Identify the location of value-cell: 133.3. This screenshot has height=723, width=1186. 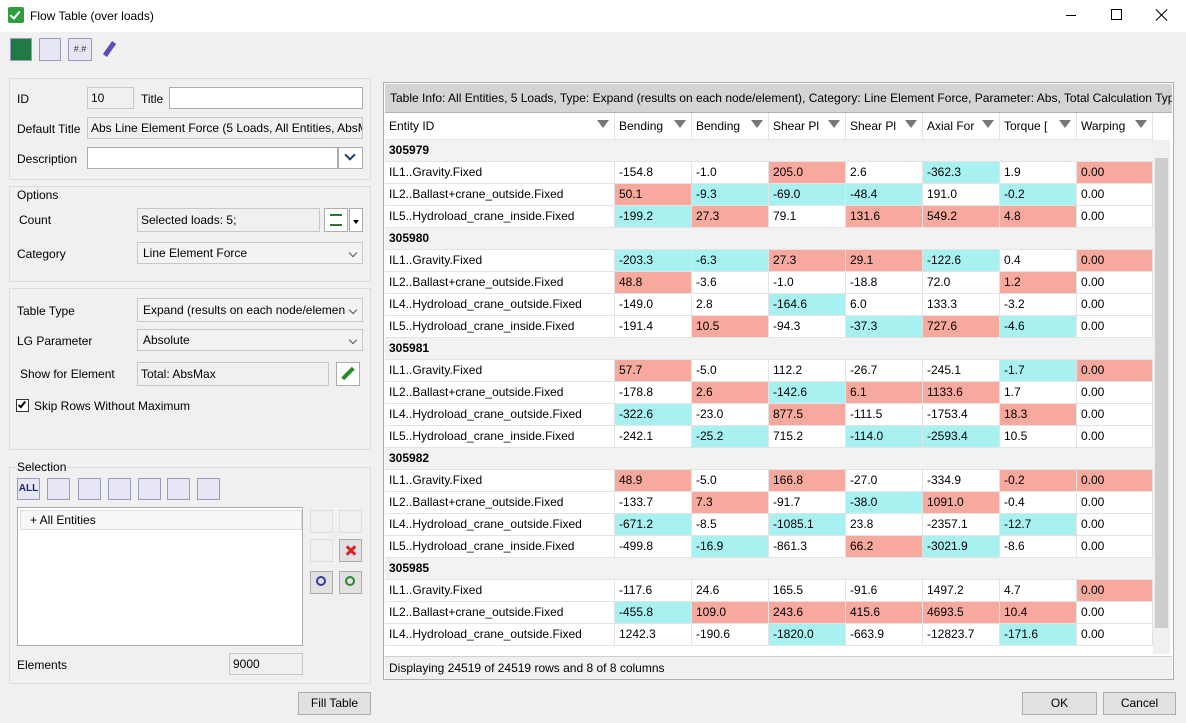
(961, 305).